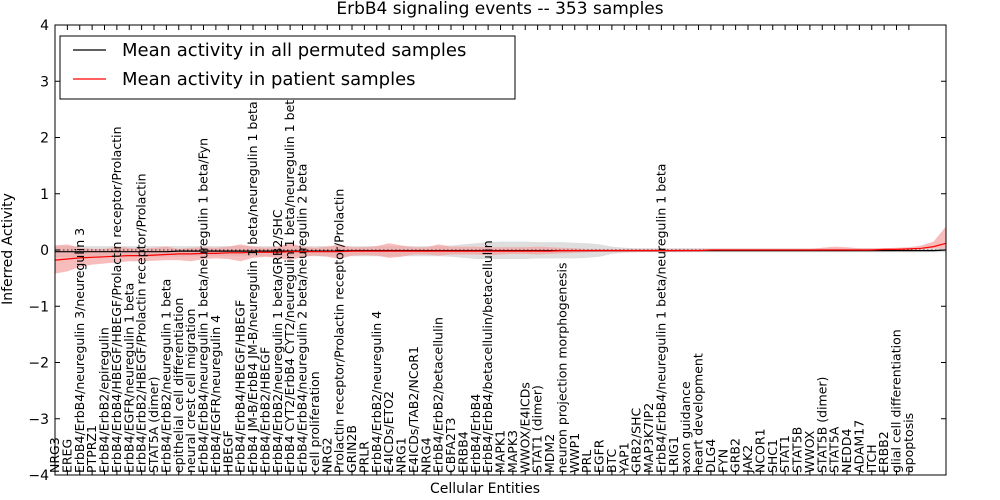 The width and height of the screenshot is (1000, 500). Describe the element at coordinates (896, 401) in the screenshot. I see `x-category-label: glial cell differentiation` at that location.